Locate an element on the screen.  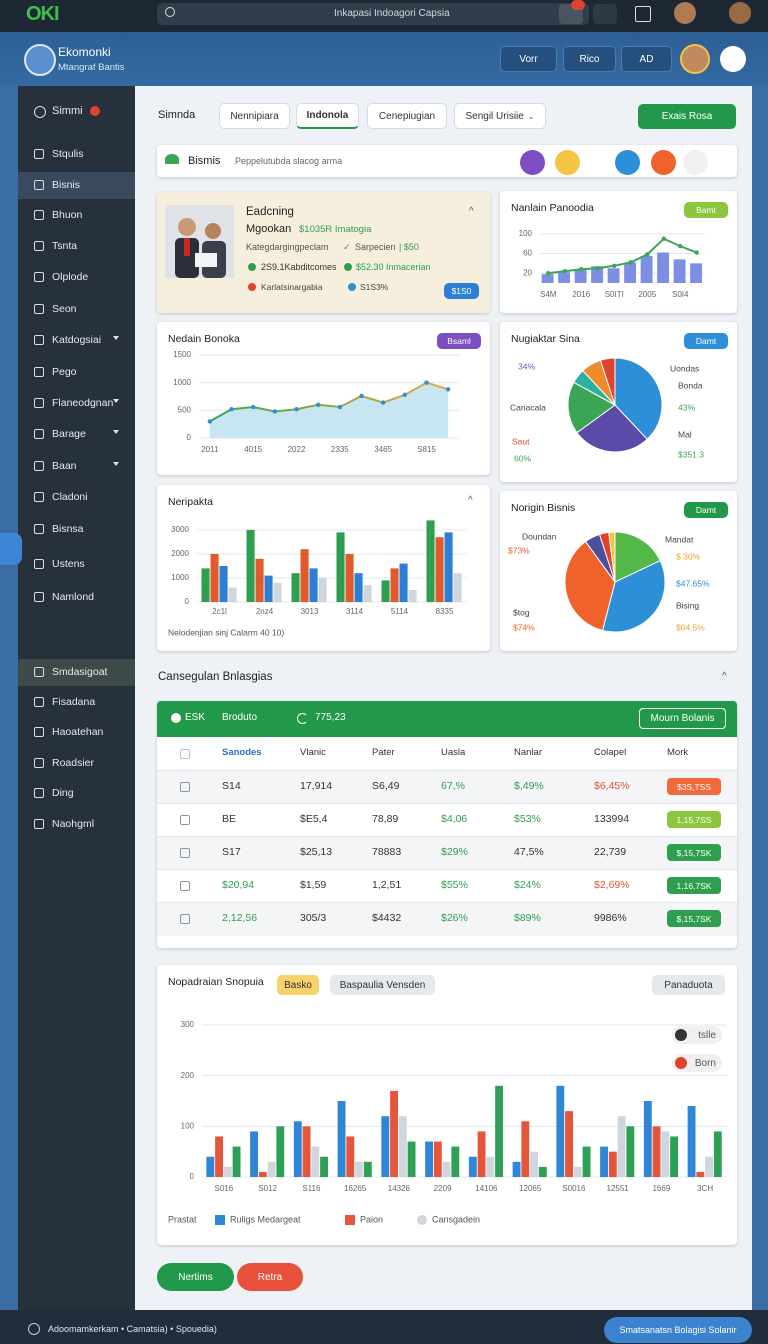
action-button: Retra is located at coordinates (270, 1277).